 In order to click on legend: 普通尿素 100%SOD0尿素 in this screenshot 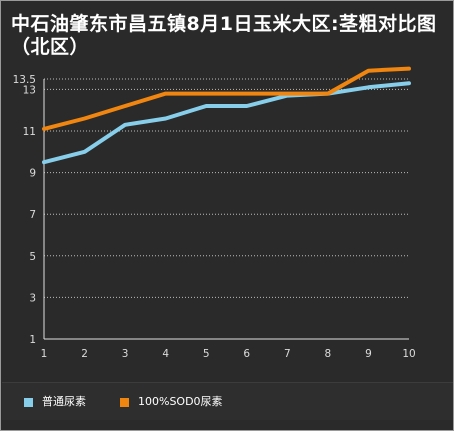, I will do `click(227, 401)`.